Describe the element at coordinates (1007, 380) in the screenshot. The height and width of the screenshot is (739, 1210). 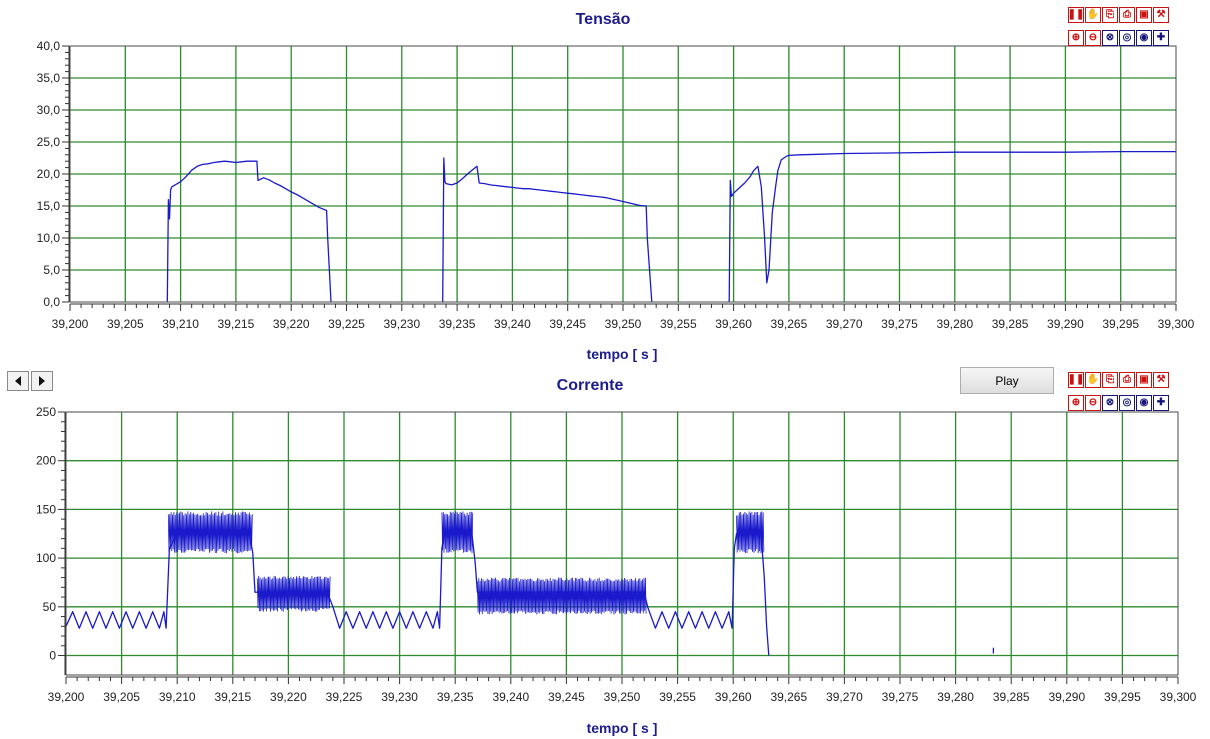
I see `play-button: Play` at that location.